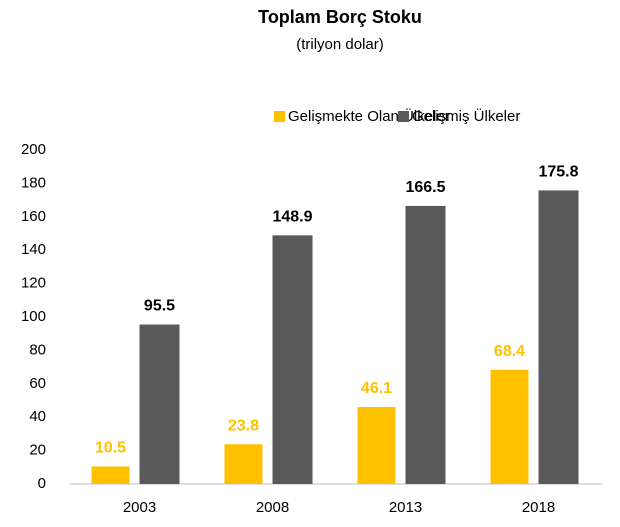 The width and height of the screenshot is (620, 527). What do you see at coordinates (33, 283) in the screenshot?
I see `y-tick-label: 120` at bounding box center [33, 283].